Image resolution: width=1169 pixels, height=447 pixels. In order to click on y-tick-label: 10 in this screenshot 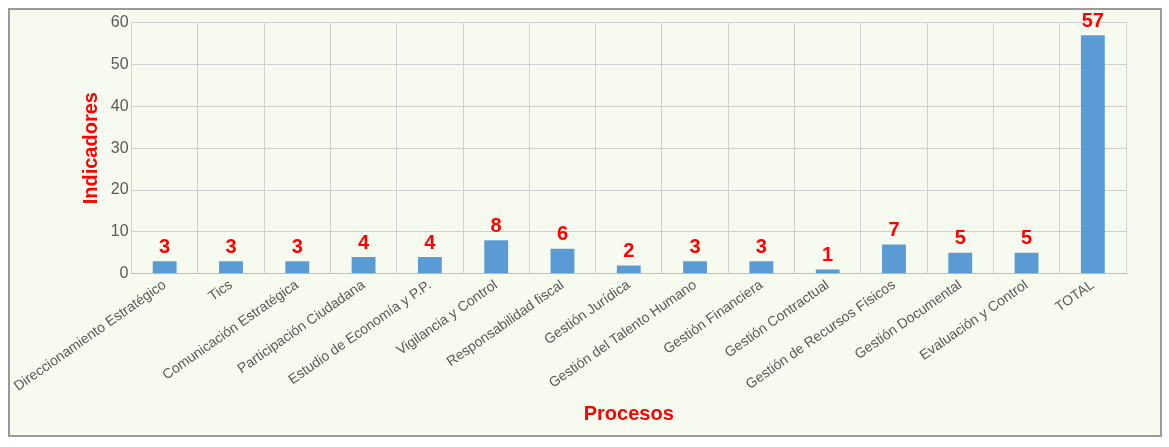, I will do `click(119, 231)`.